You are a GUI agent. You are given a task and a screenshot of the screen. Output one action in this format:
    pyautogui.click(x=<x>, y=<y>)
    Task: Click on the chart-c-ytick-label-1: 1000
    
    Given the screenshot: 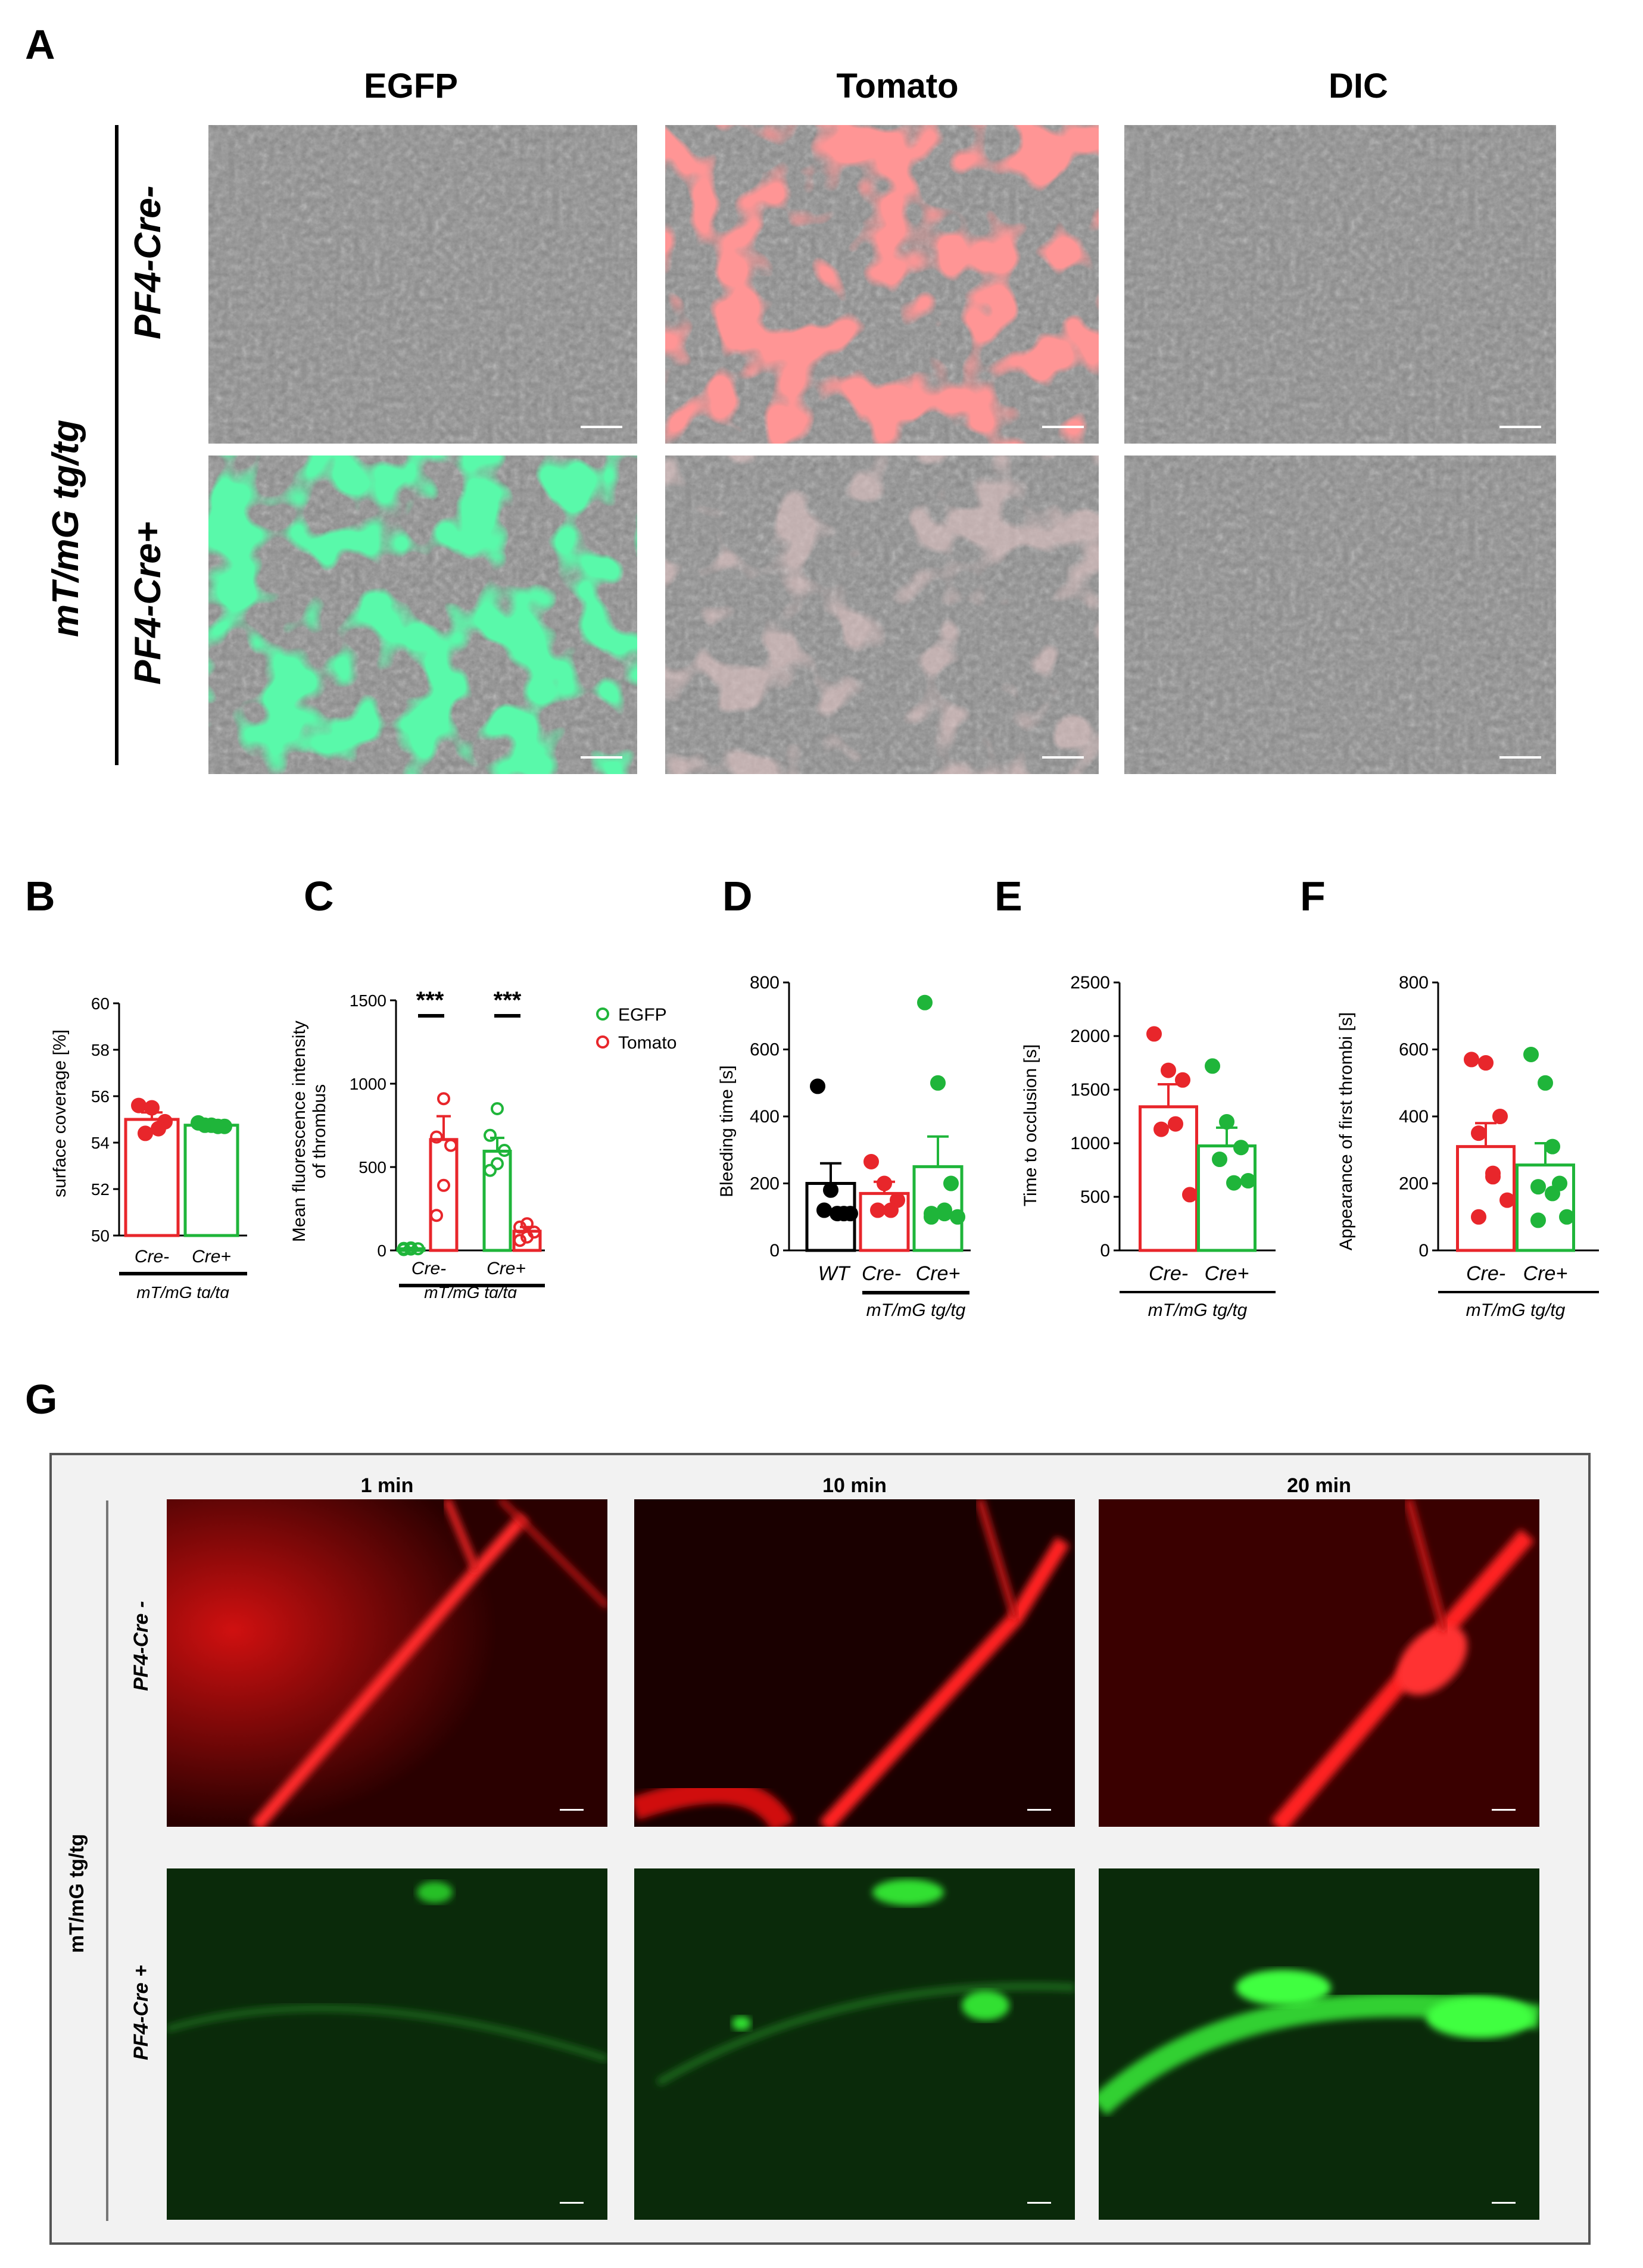 What is the action you would take?
    pyautogui.click(x=368, y=1084)
    